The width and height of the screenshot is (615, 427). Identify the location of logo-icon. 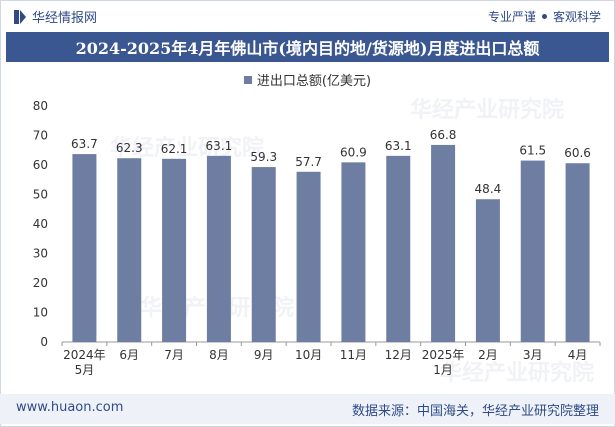
(20, 16).